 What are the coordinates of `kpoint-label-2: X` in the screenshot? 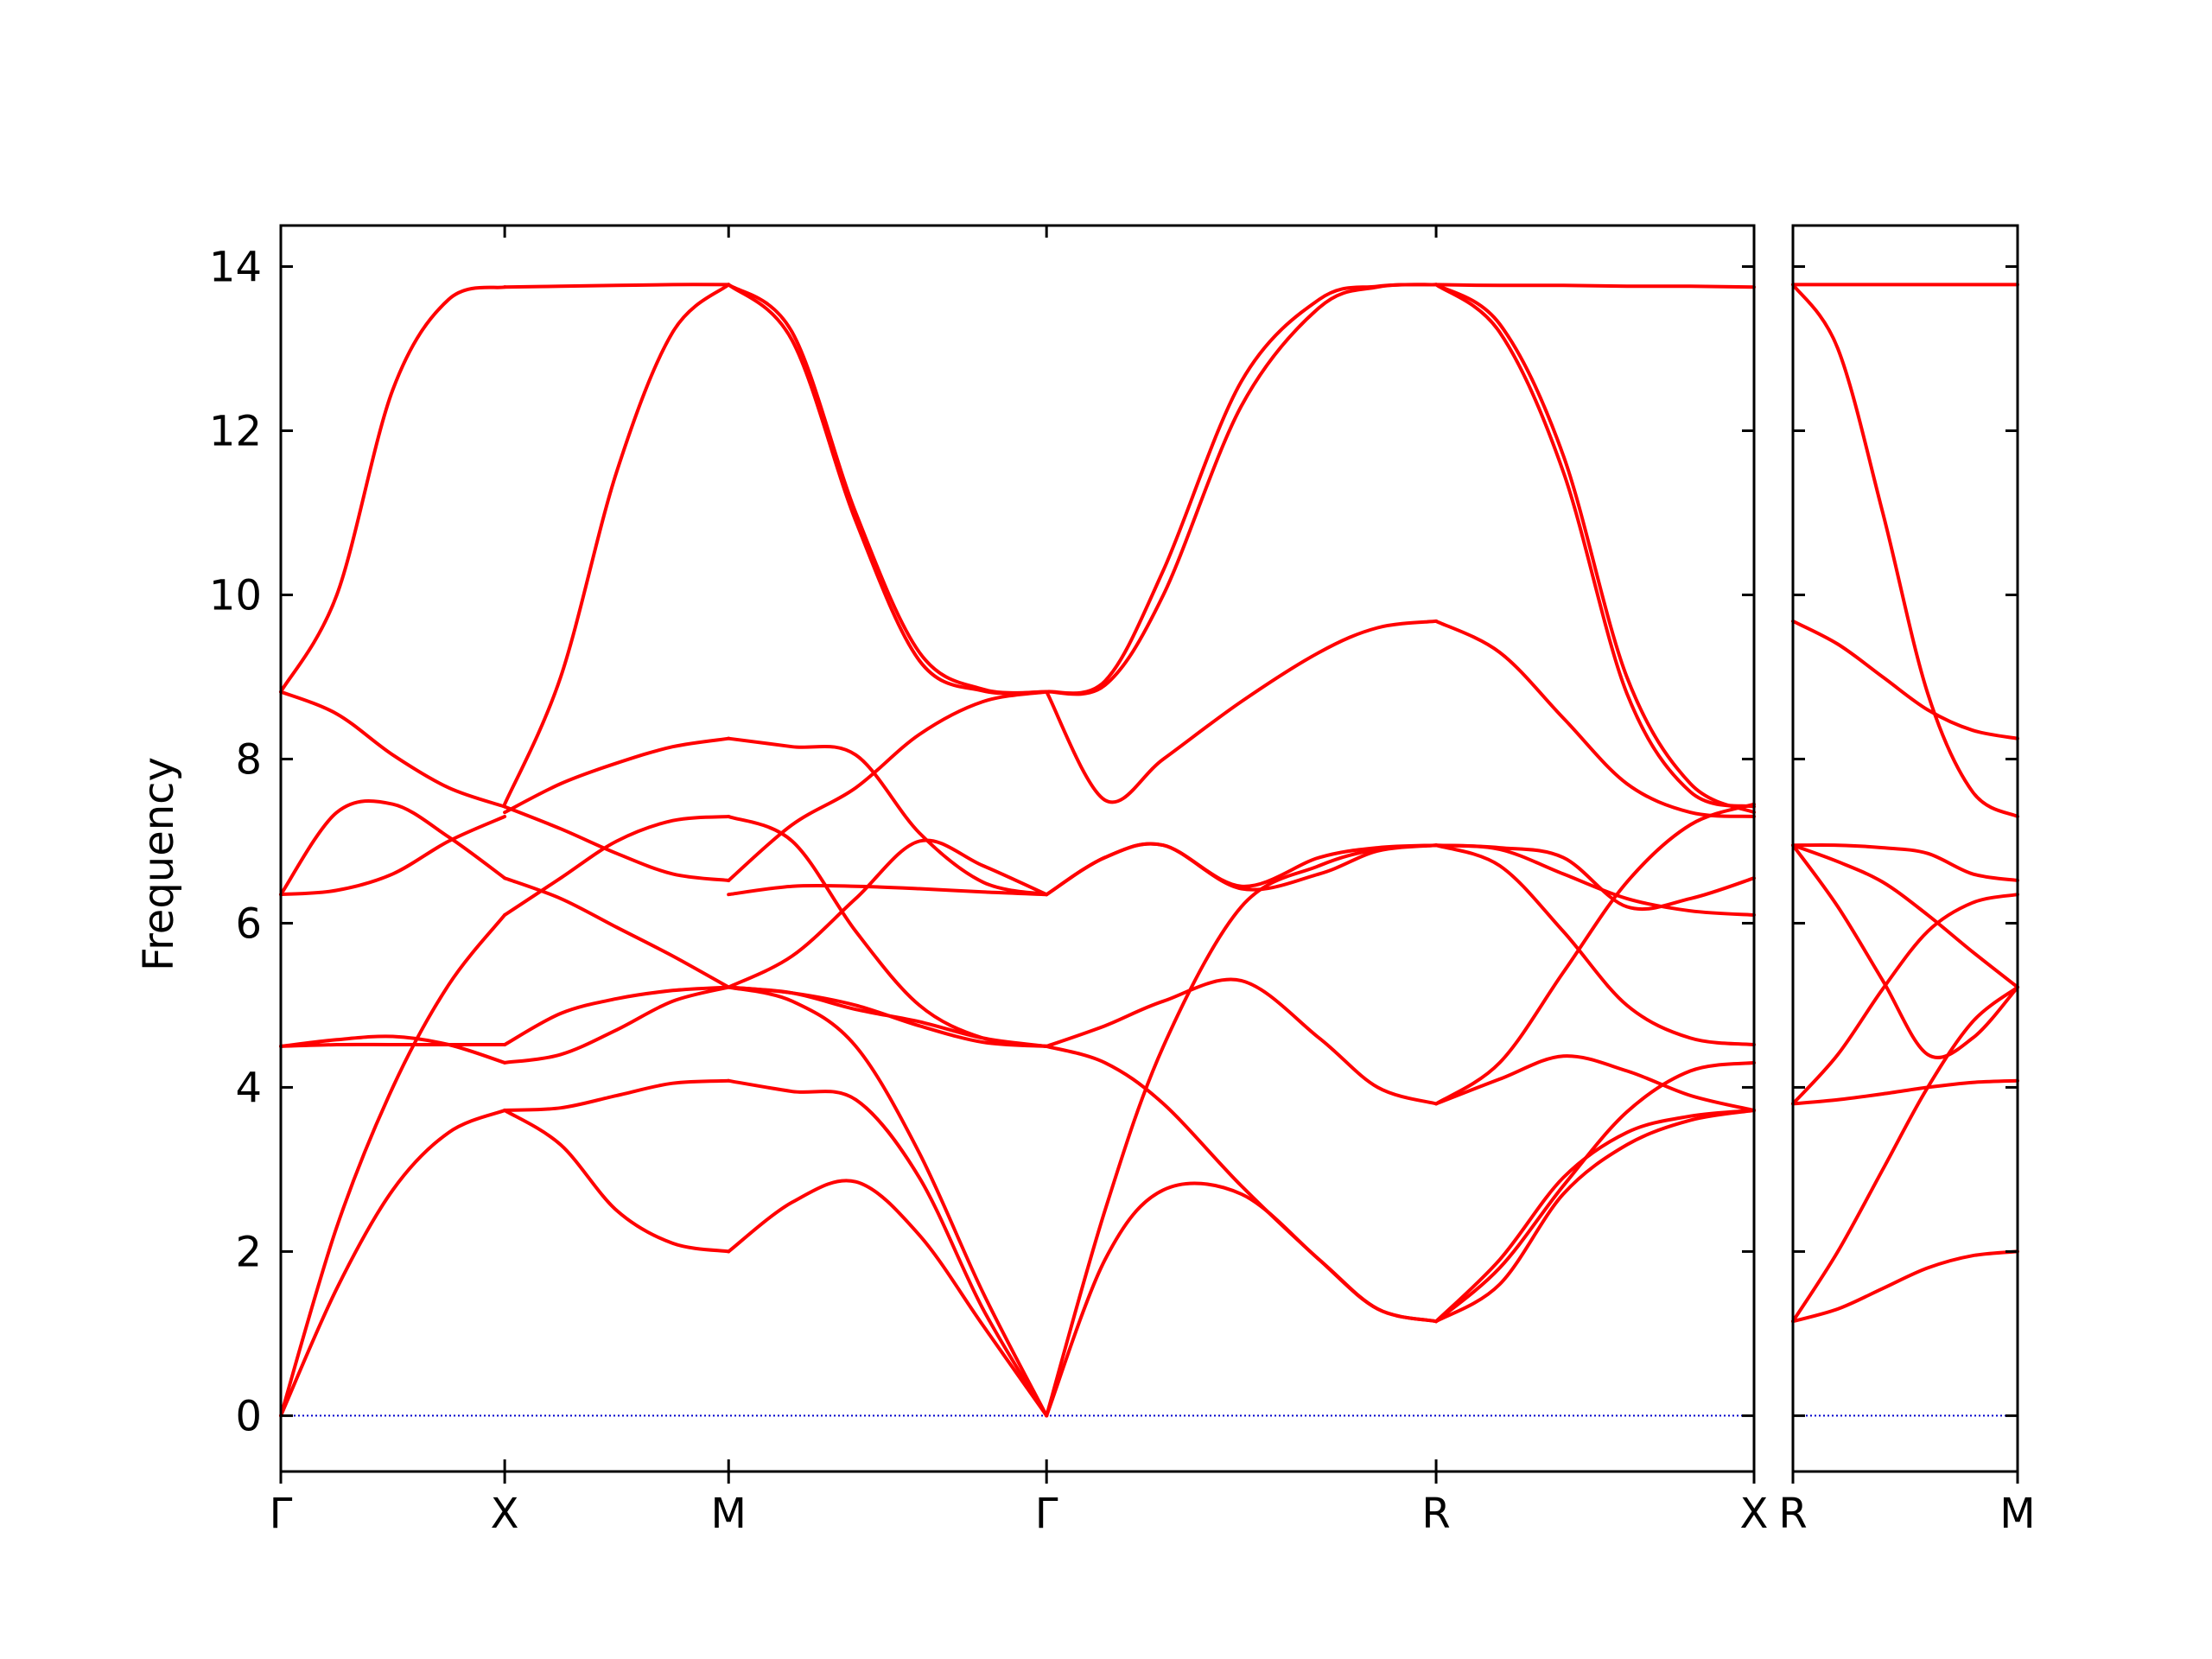 It's located at (505, 1514).